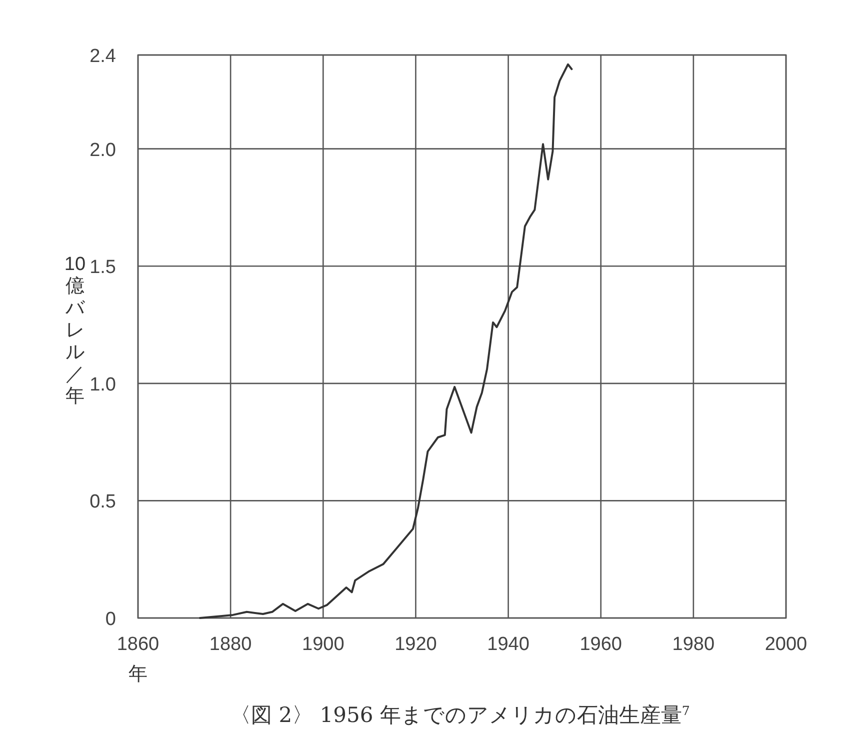 The width and height of the screenshot is (848, 748). What do you see at coordinates (75, 330) in the screenshot?
I see `y-axis-title: 10億バレル／年` at bounding box center [75, 330].